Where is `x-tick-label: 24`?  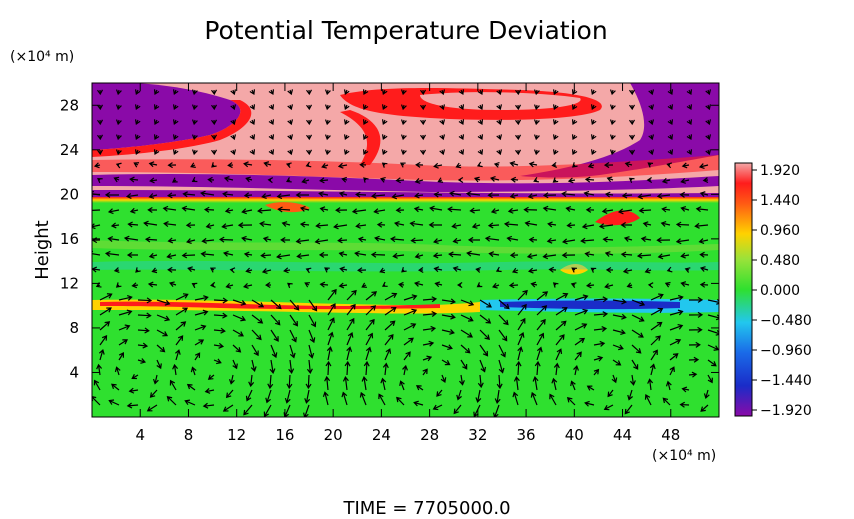 x-tick-label: 24 is located at coordinates (381, 435).